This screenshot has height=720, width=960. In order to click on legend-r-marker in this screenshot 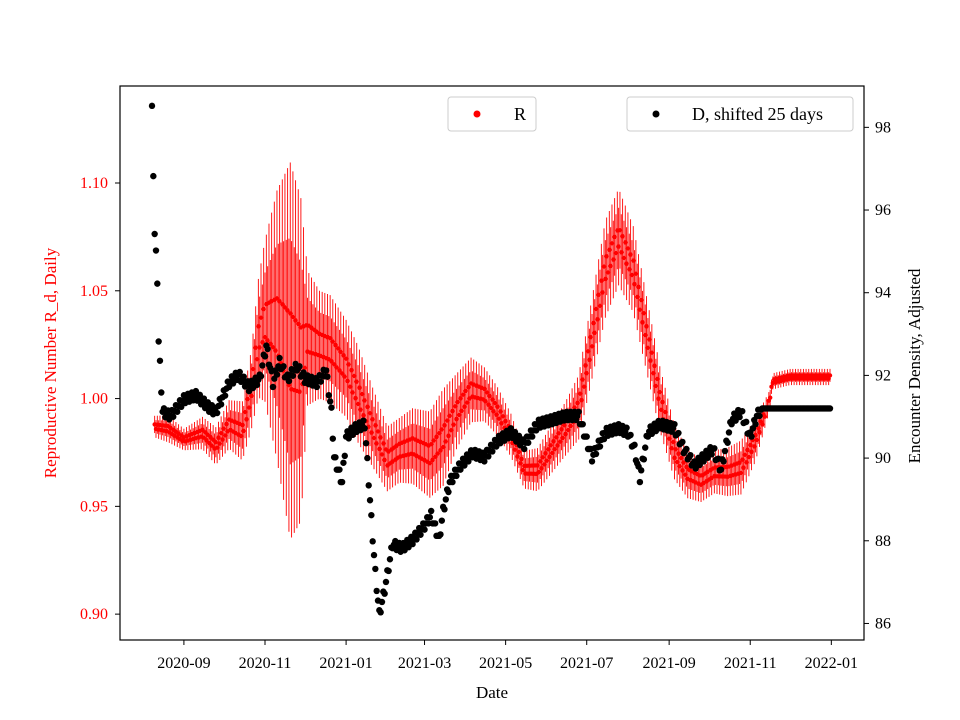, I will do `click(477, 114)`.